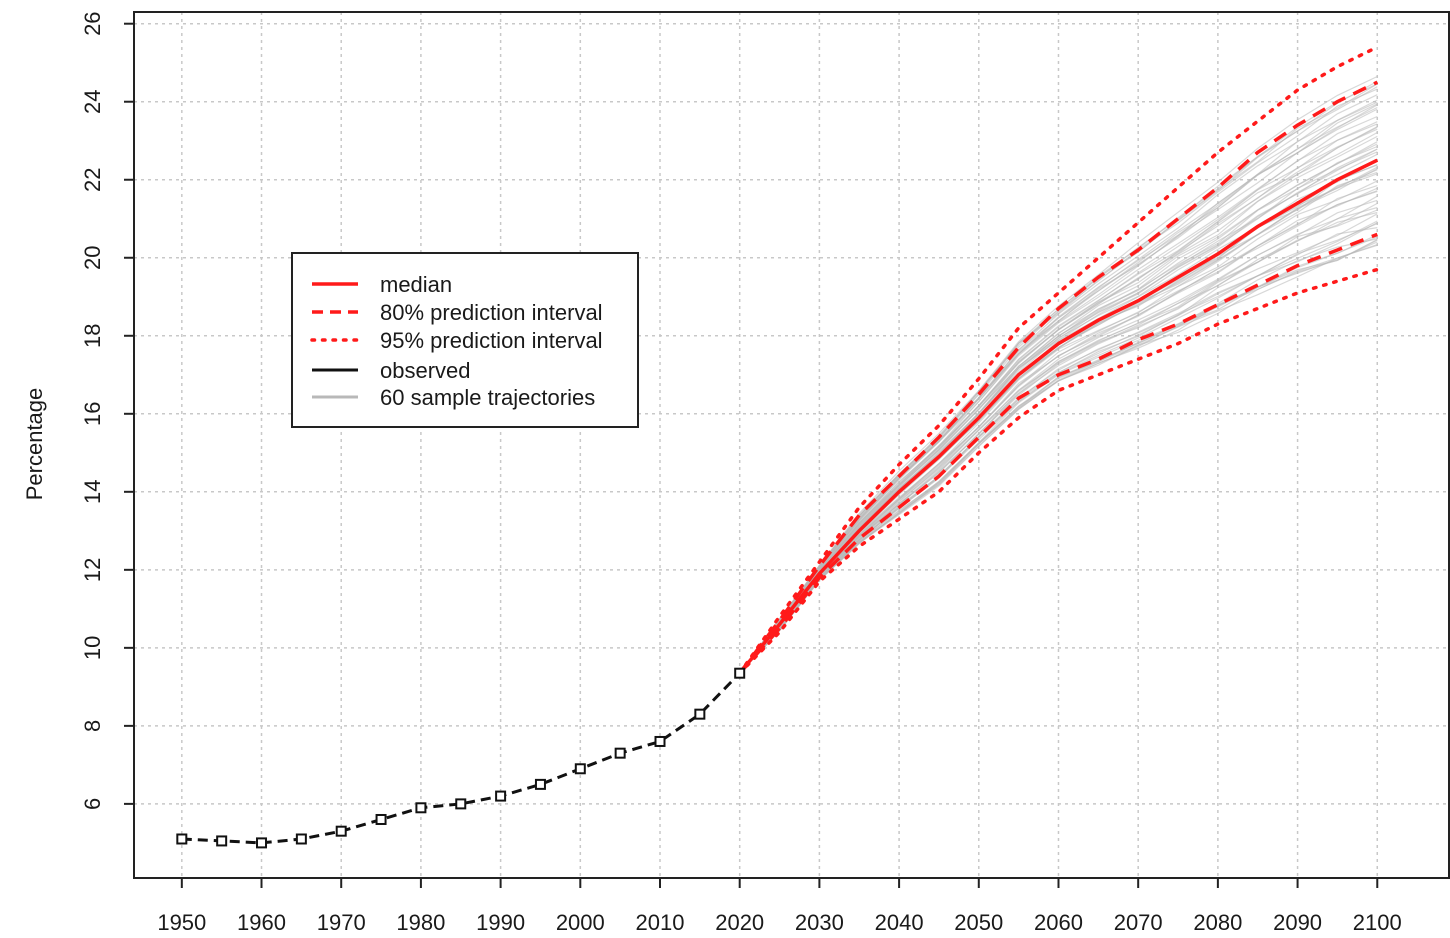 The width and height of the screenshot is (1450, 938). What do you see at coordinates (1217, 922) in the screenshot?
I see `x-tick-label: 2080` at bounding box center [1217, 922].